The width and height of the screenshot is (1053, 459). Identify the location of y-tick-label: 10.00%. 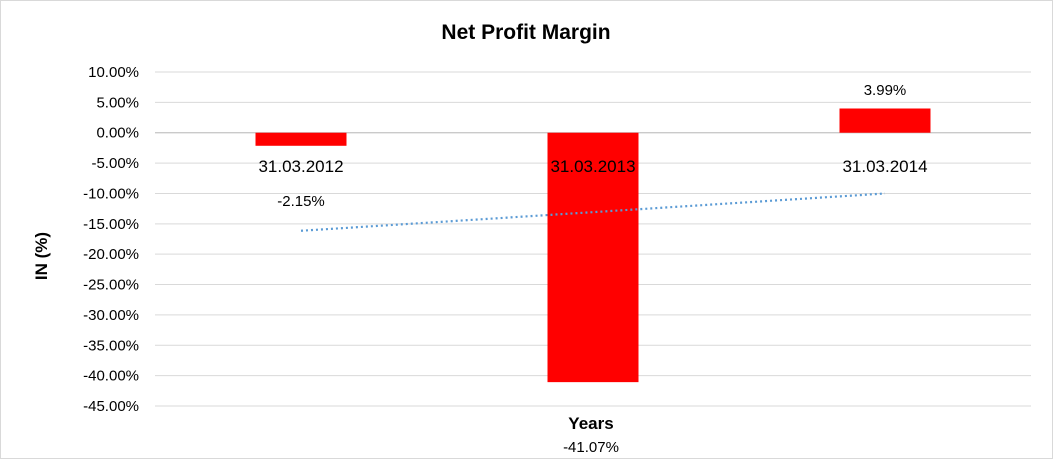
(113, 72).